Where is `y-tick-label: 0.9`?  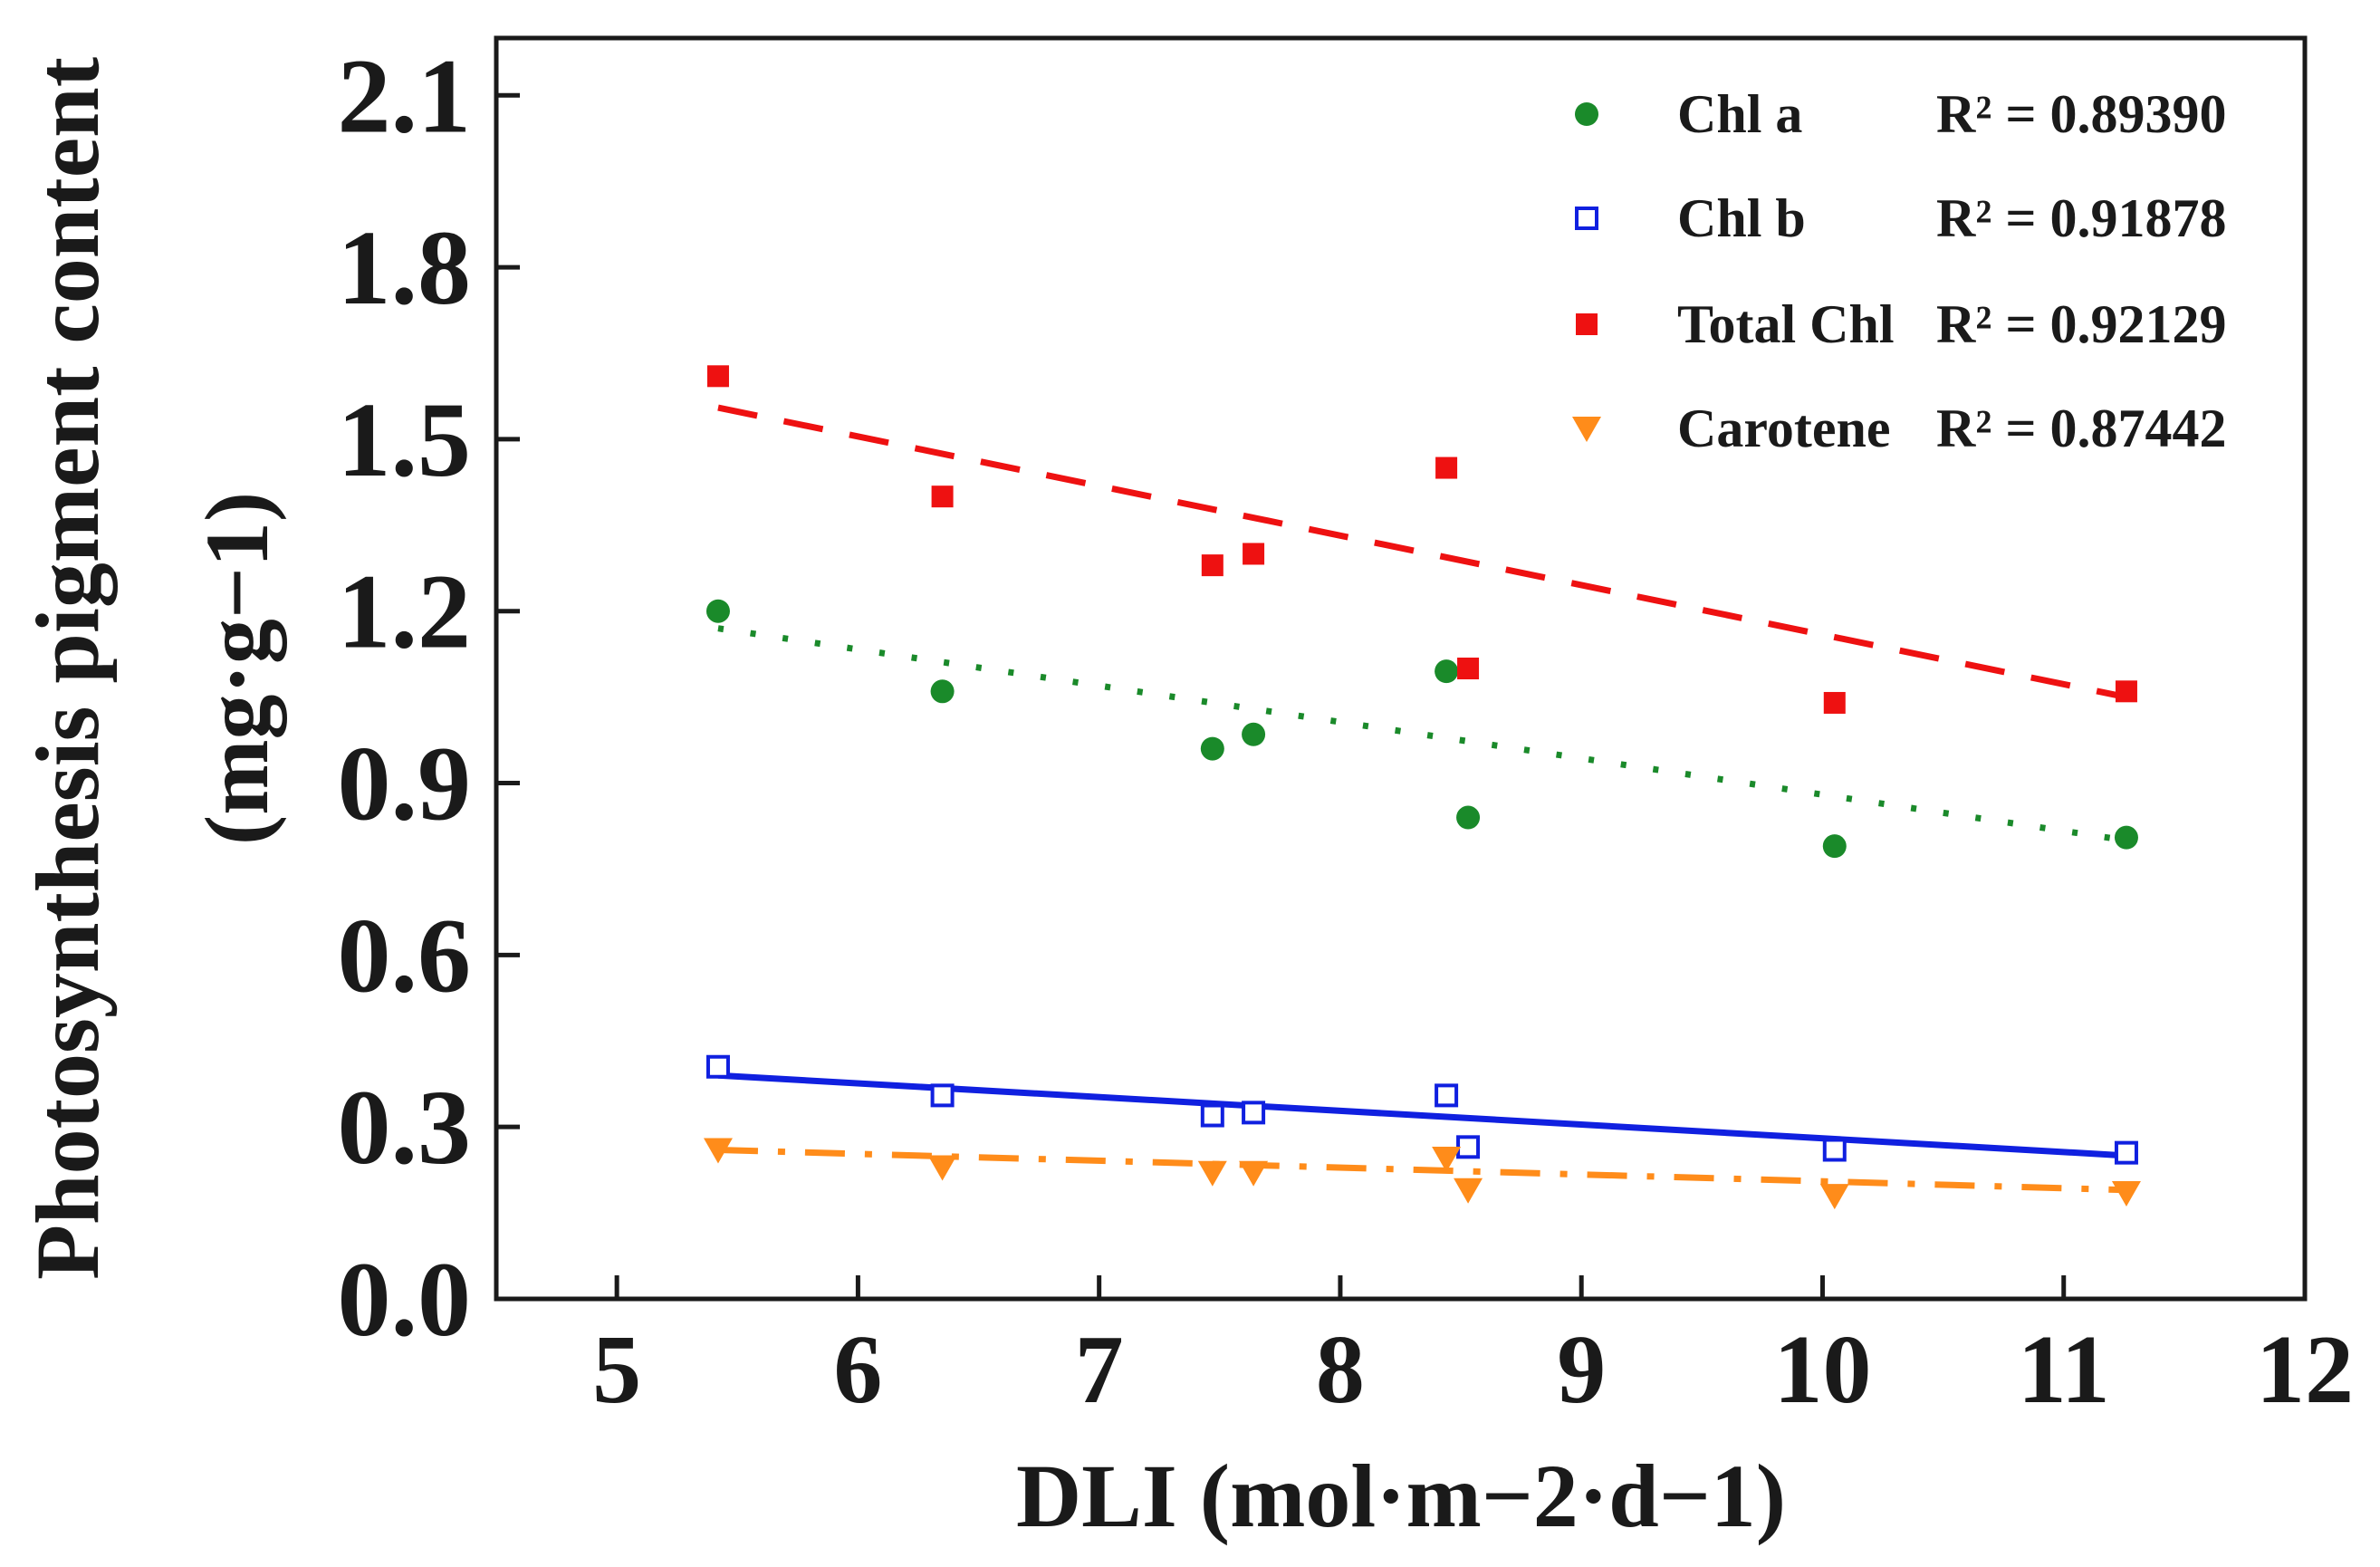
y-tick-label: 0.9 is located at coordinates (405, 784).